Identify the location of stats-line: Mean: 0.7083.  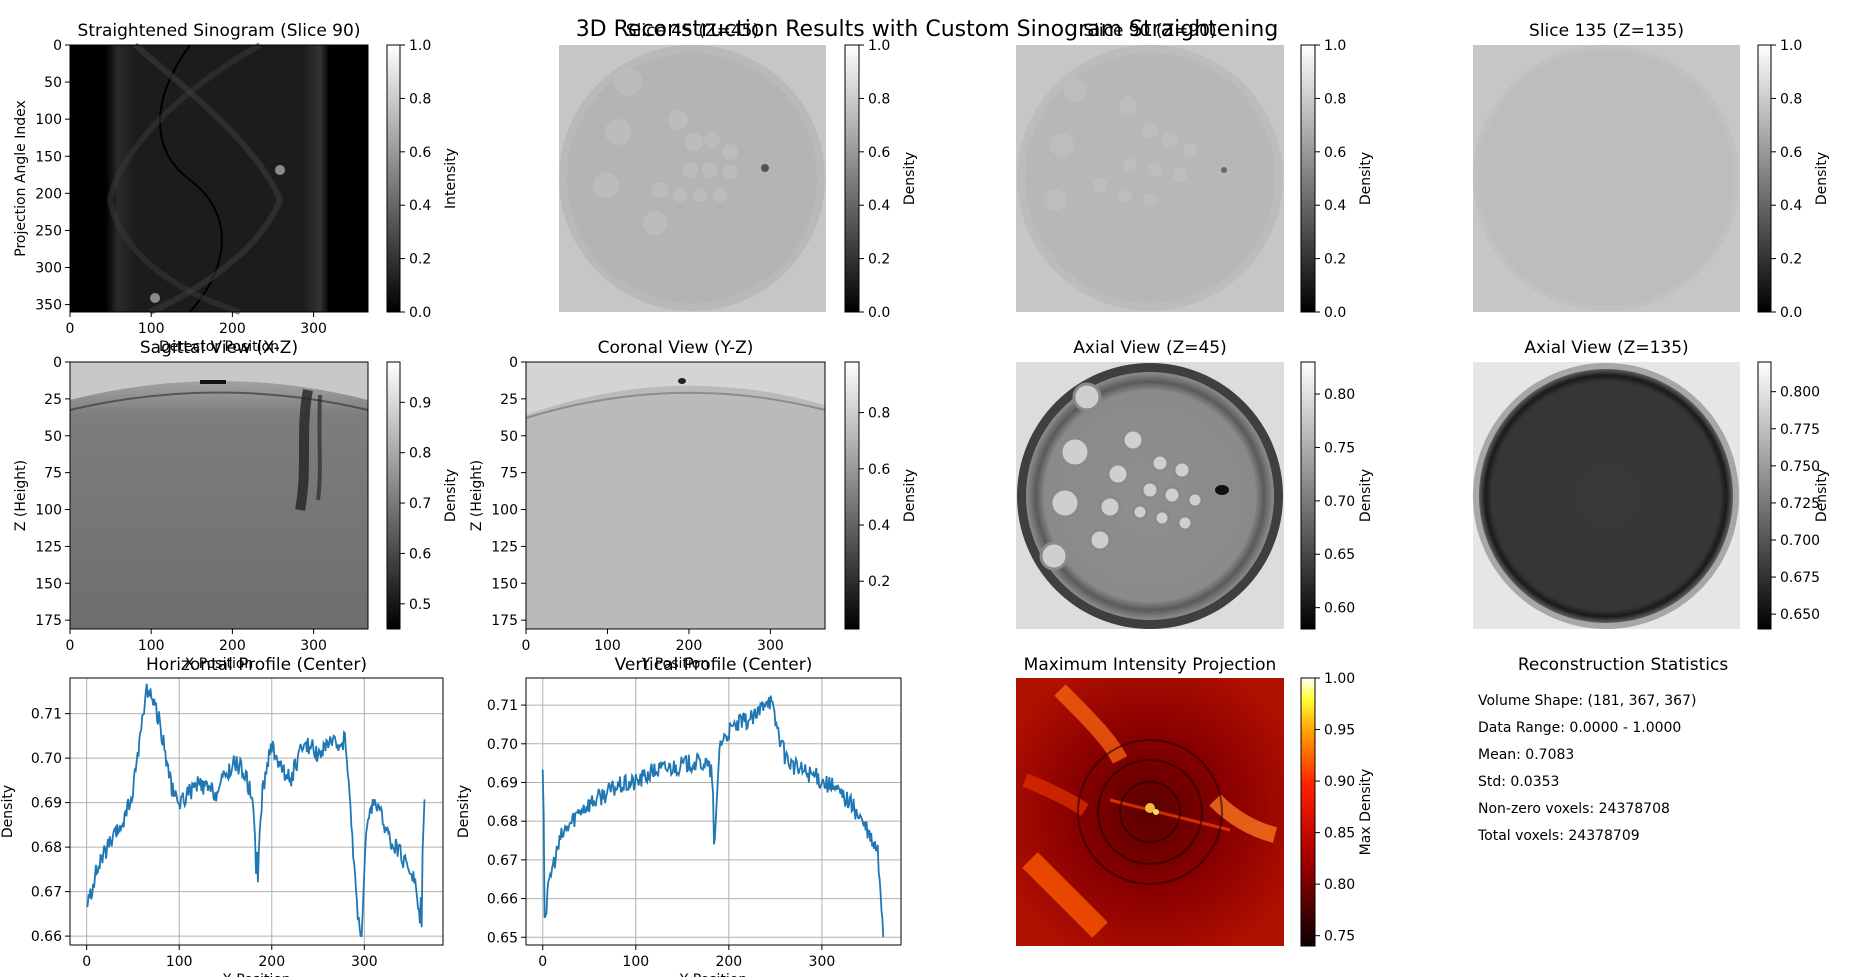
(1526, 755).